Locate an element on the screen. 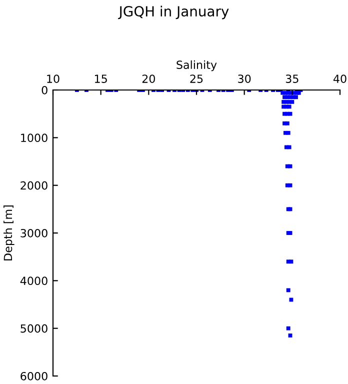  y-axis-title: Depth [m] is located at coordinates (9, 233).